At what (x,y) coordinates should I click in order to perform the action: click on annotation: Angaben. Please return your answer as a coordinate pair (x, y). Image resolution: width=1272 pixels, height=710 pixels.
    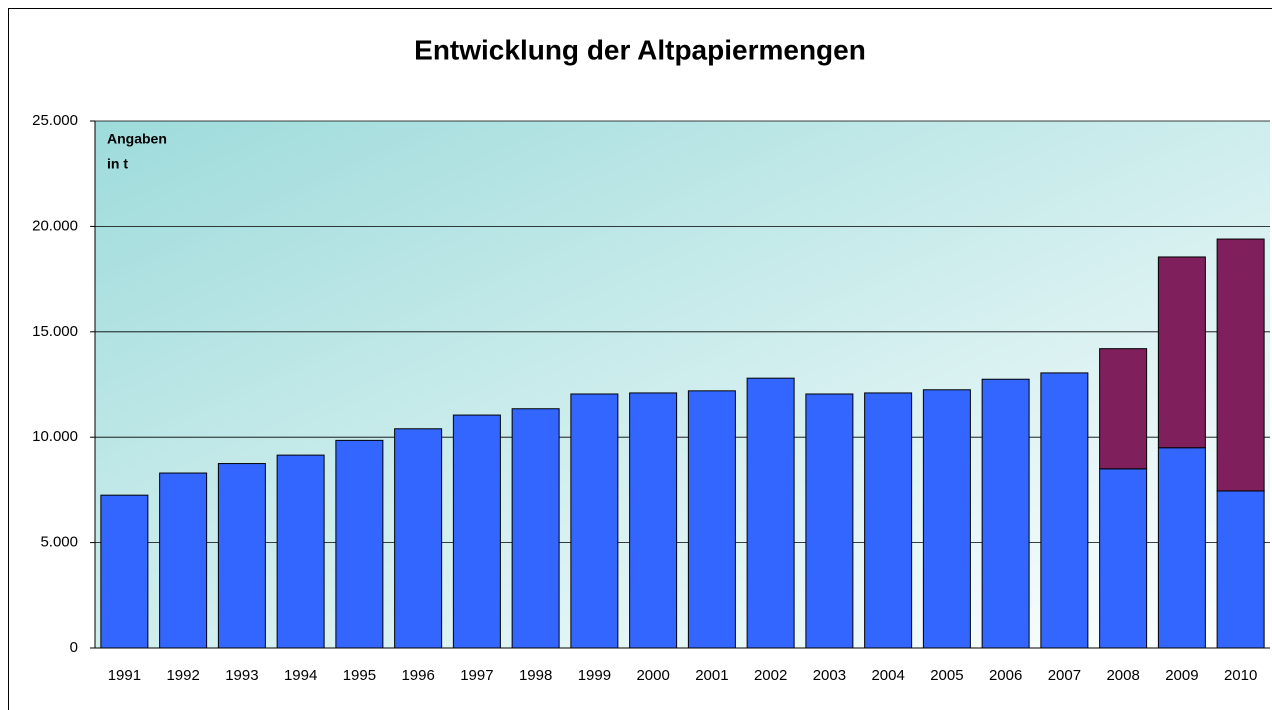
    Looking at the image, I should click on (137, 139).